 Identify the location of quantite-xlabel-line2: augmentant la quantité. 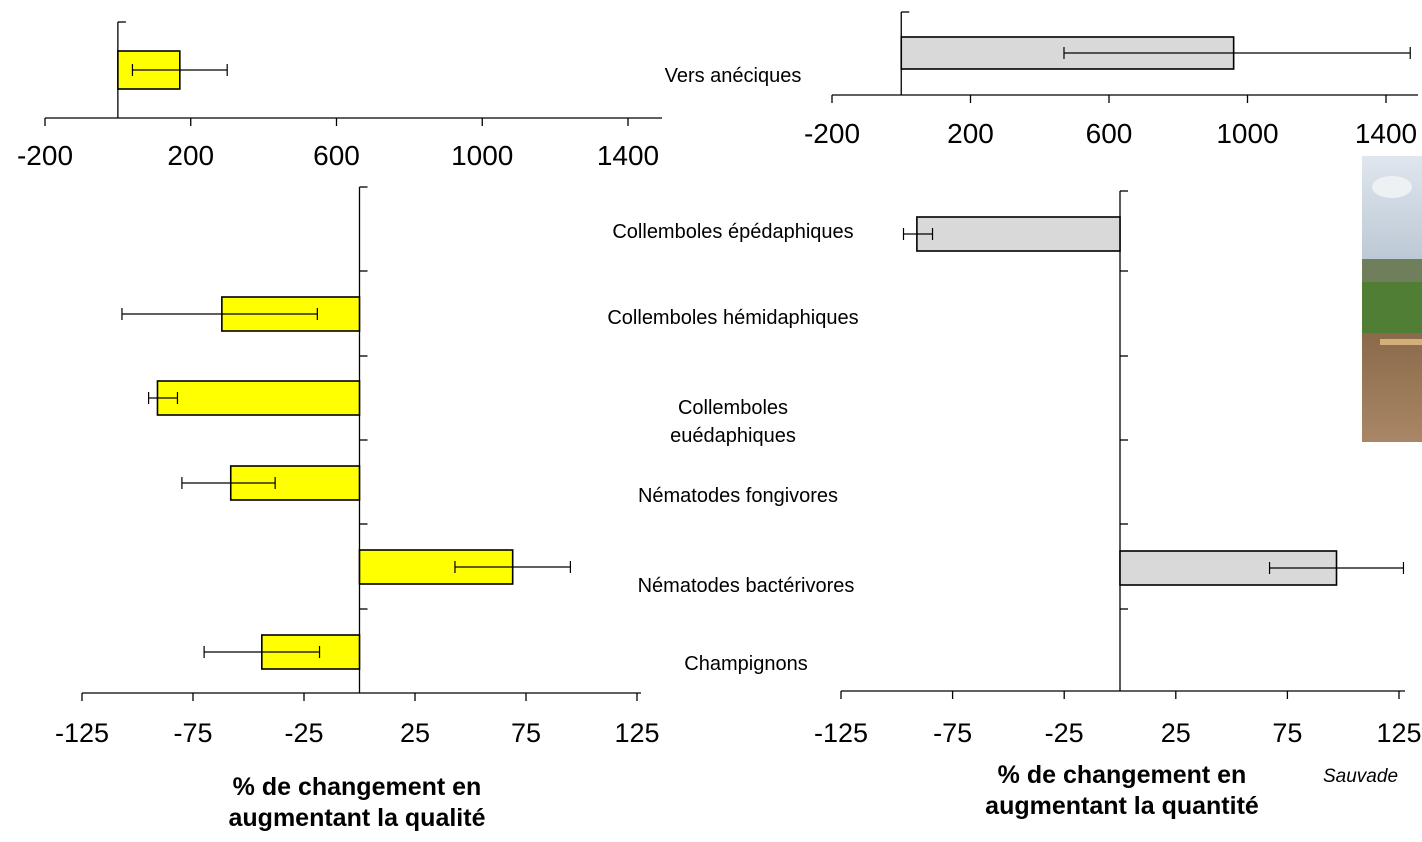
(1122, 806).